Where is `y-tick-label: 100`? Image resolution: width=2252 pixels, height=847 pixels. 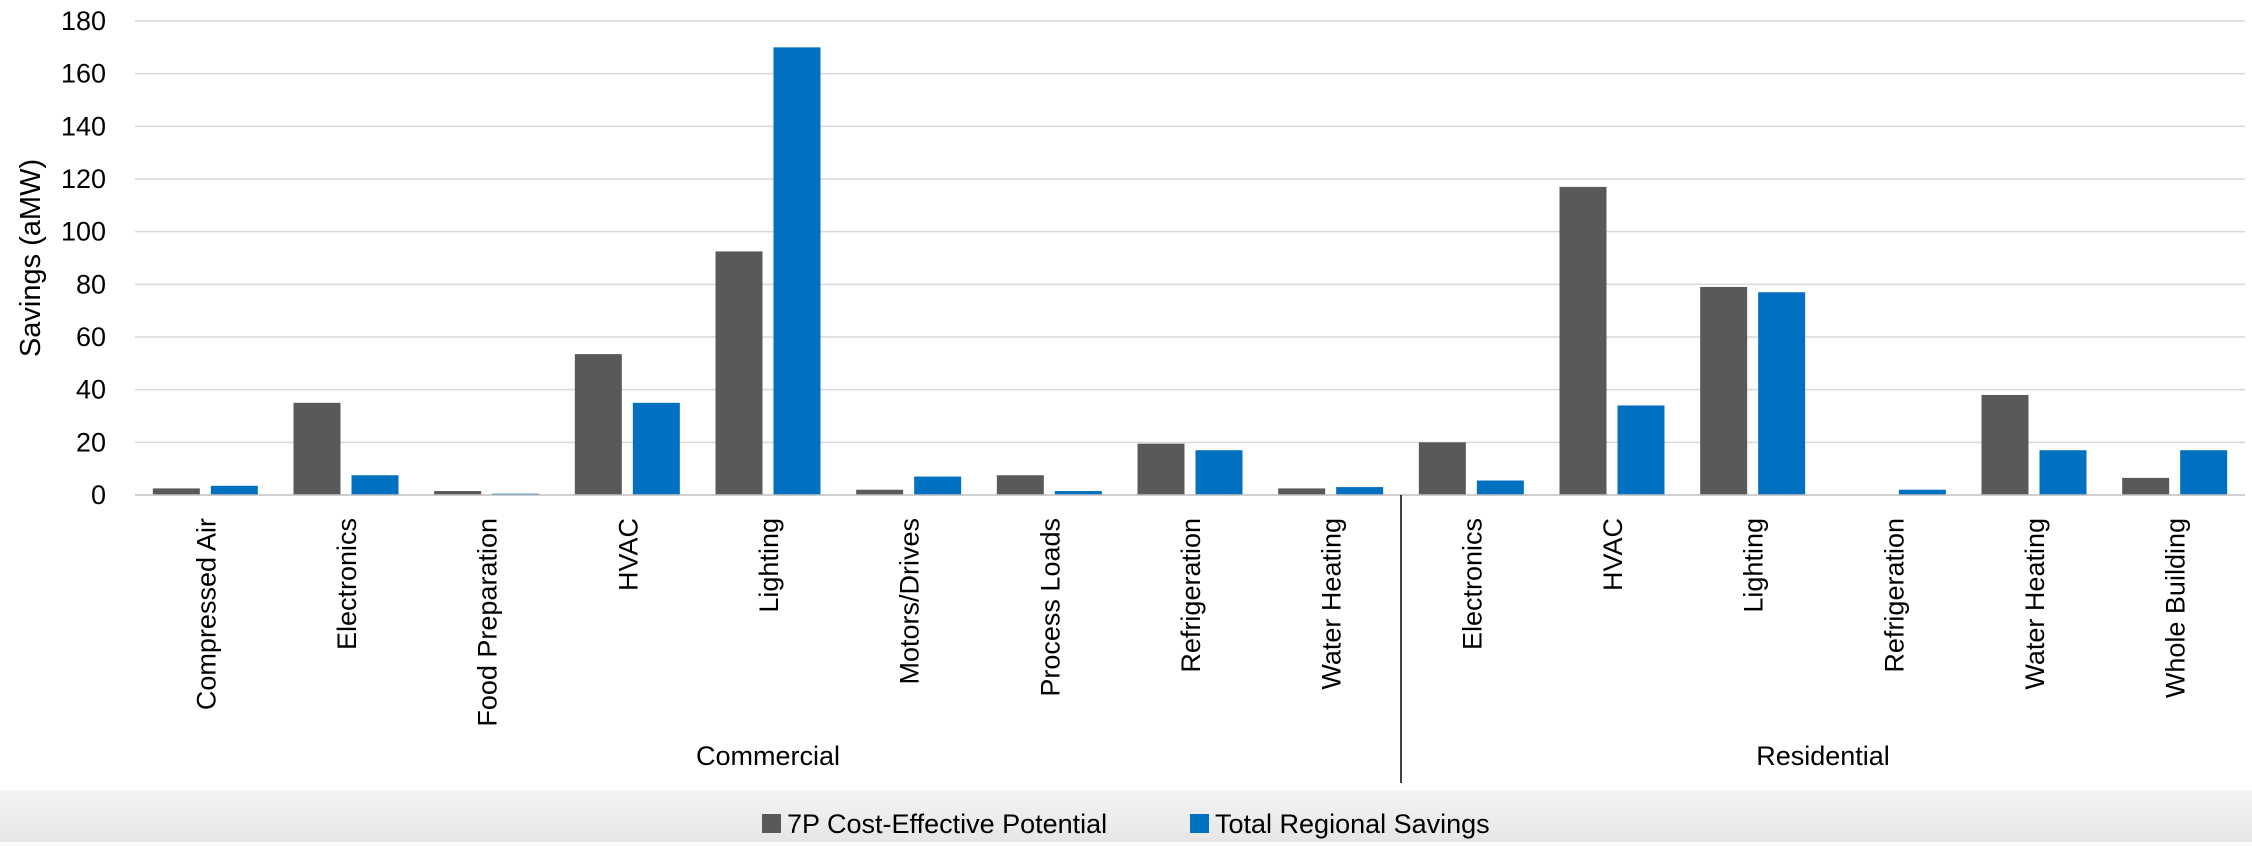
y-tick-label: 100 is located at coordinates (83, 232).